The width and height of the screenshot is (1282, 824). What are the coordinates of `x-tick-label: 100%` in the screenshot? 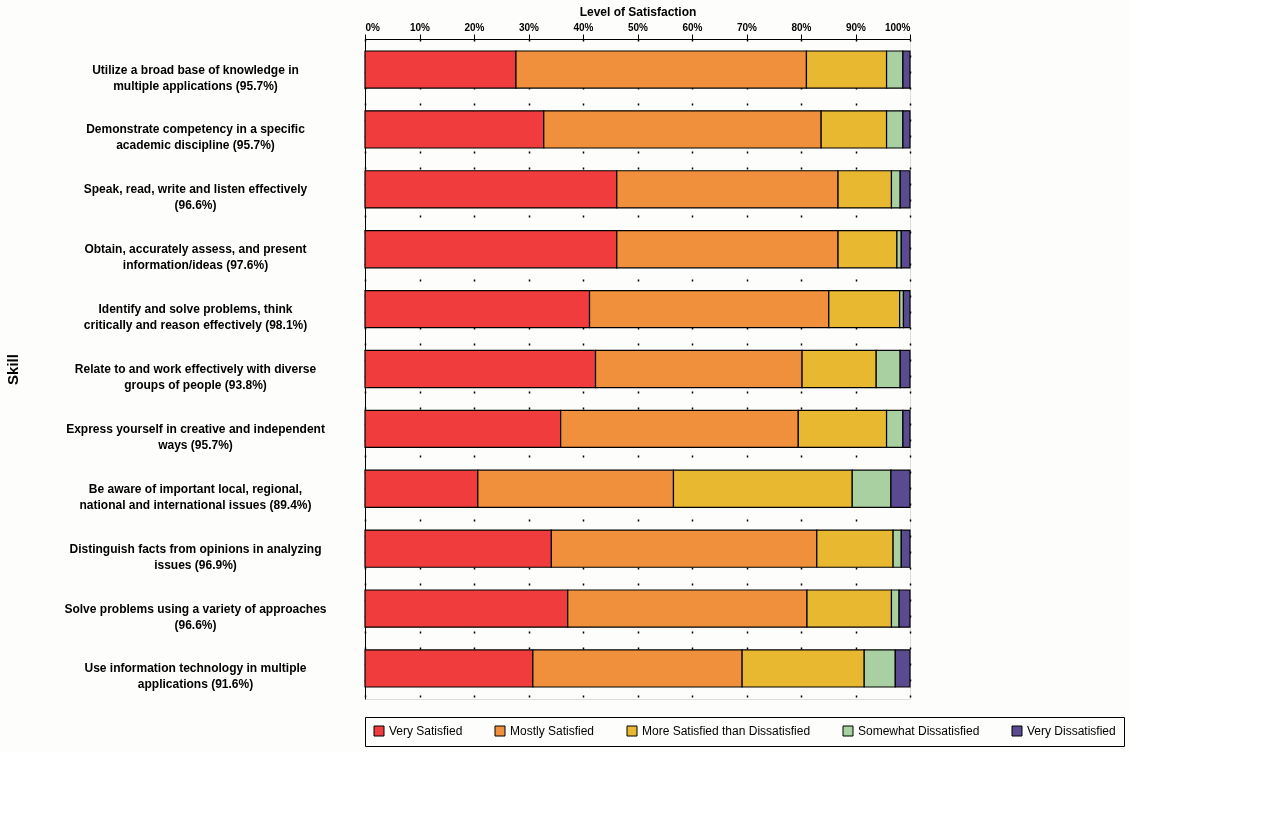 It's located at (897, 27).